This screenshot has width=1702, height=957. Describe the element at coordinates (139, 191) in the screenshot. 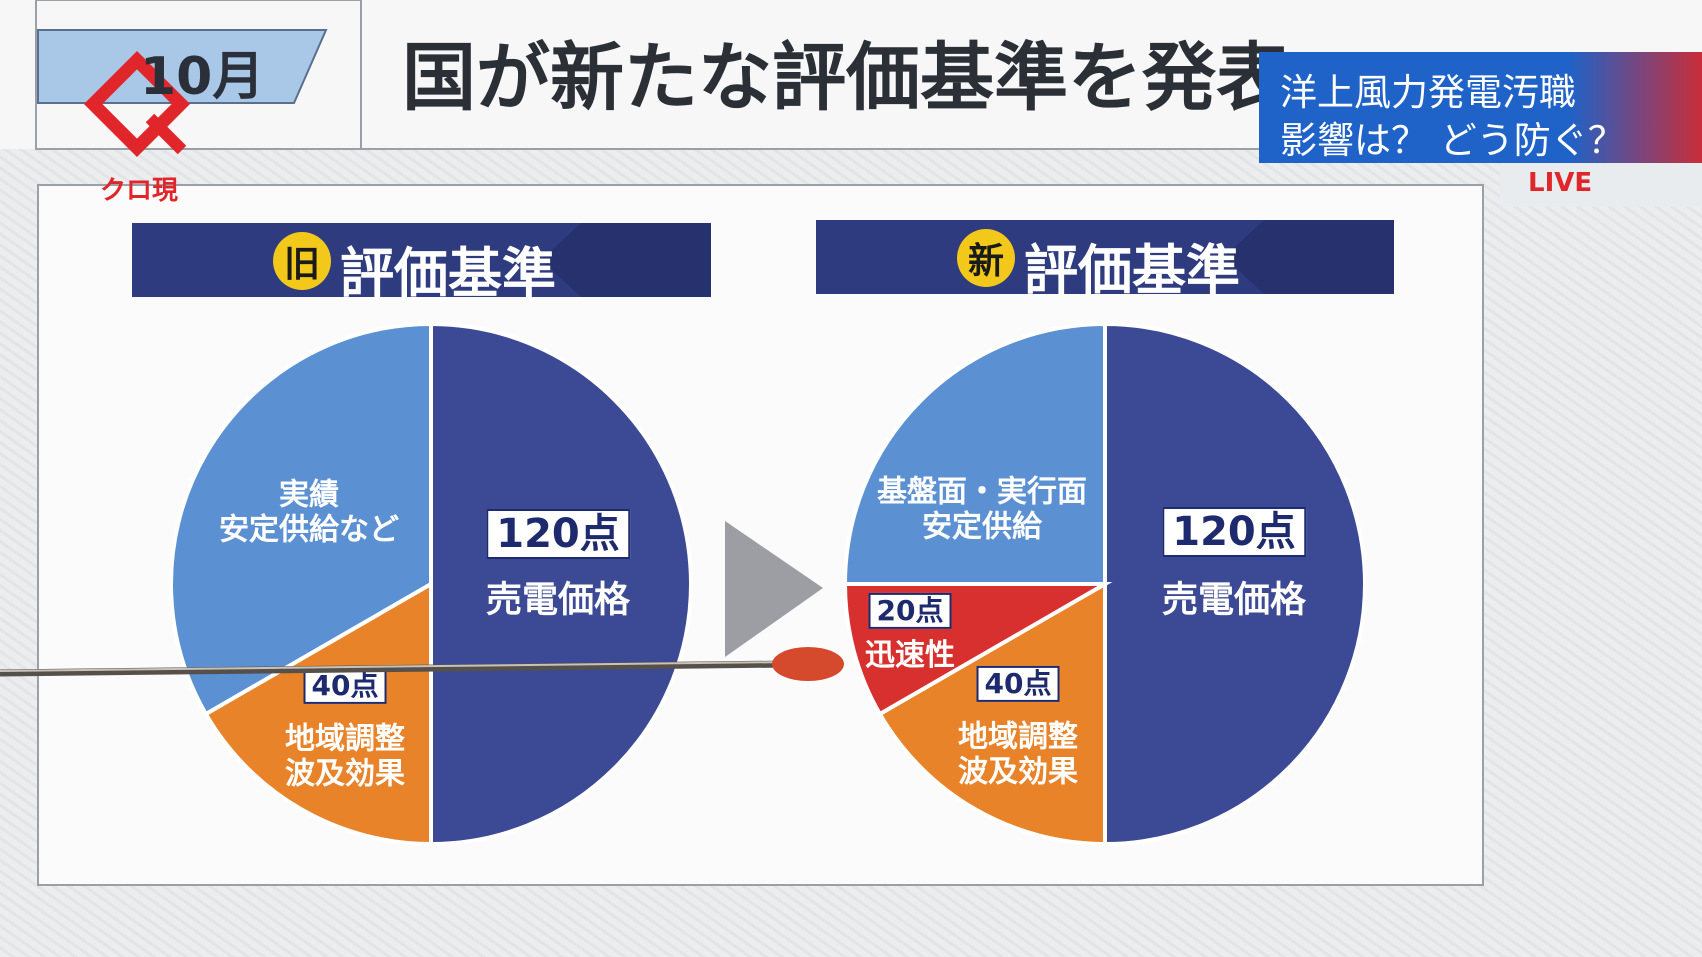

I see `logo-text: クロ現` at that location.